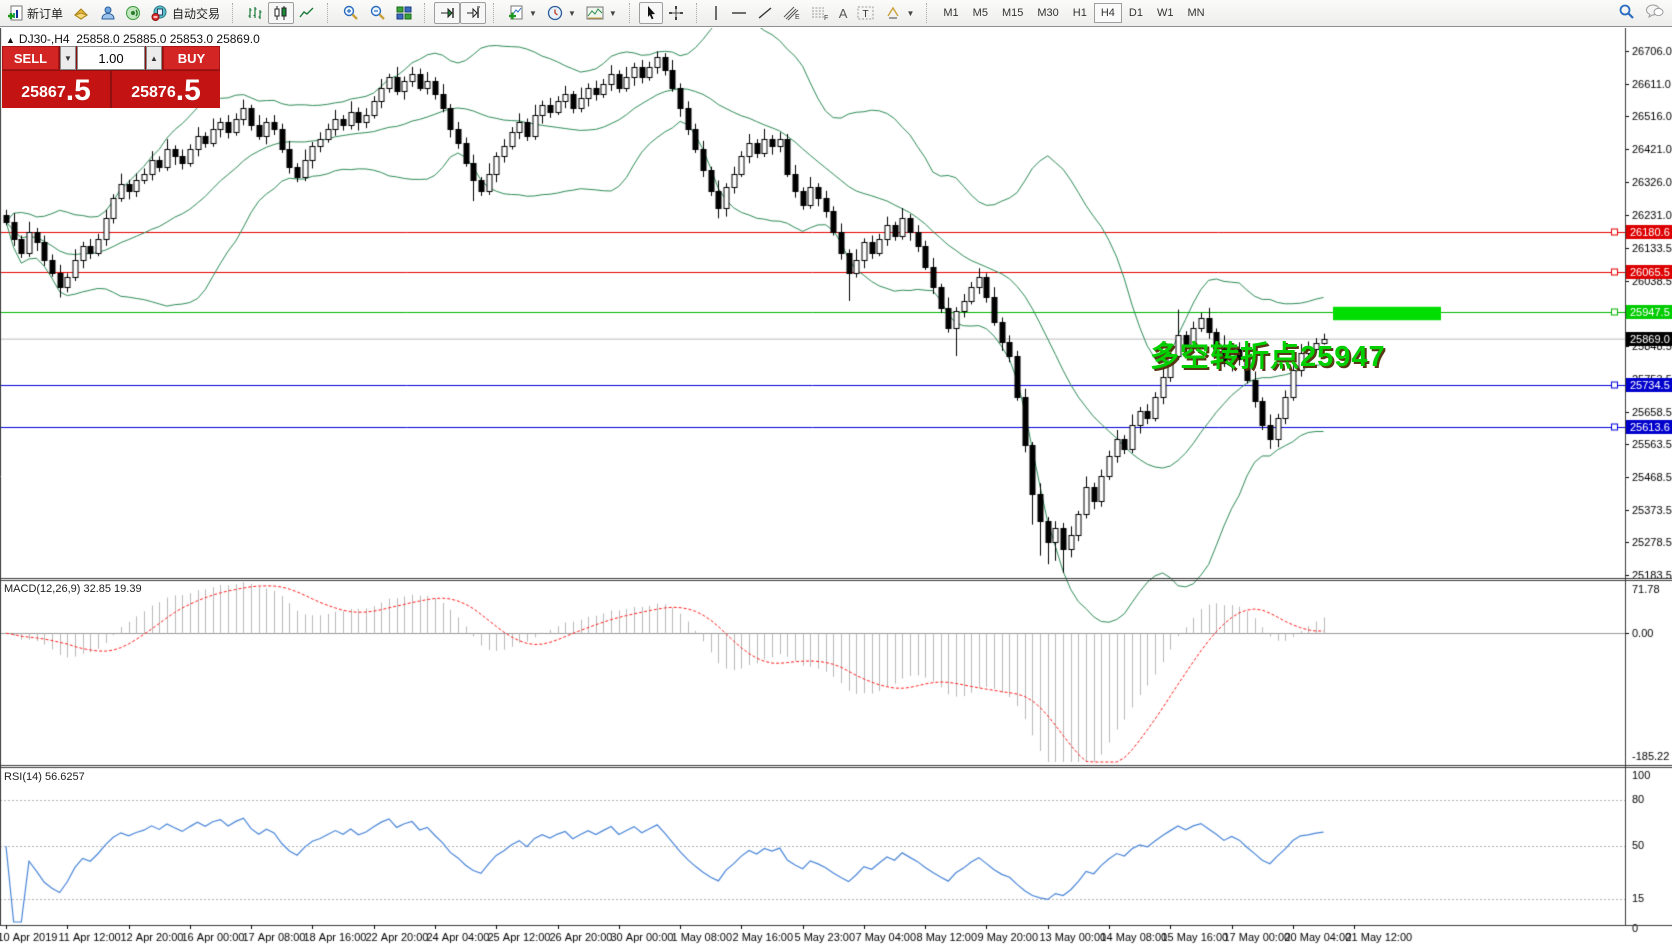 The height and width of the screenshot is (949, 1672). I want to click on trendline-button, so click(765, 13).